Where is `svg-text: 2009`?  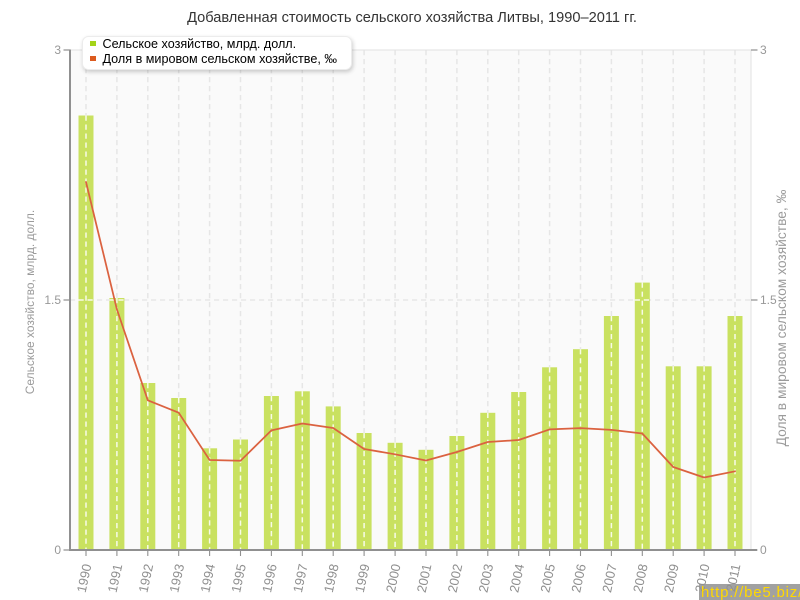 svg-text: 2009 is located at coordinates (671, 578).